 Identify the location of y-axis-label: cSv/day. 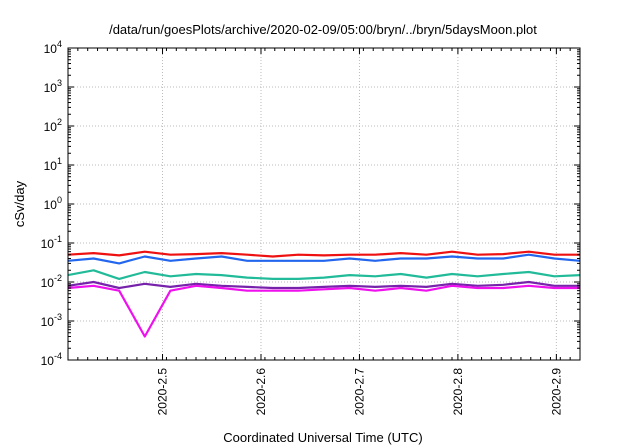
(19, 203).